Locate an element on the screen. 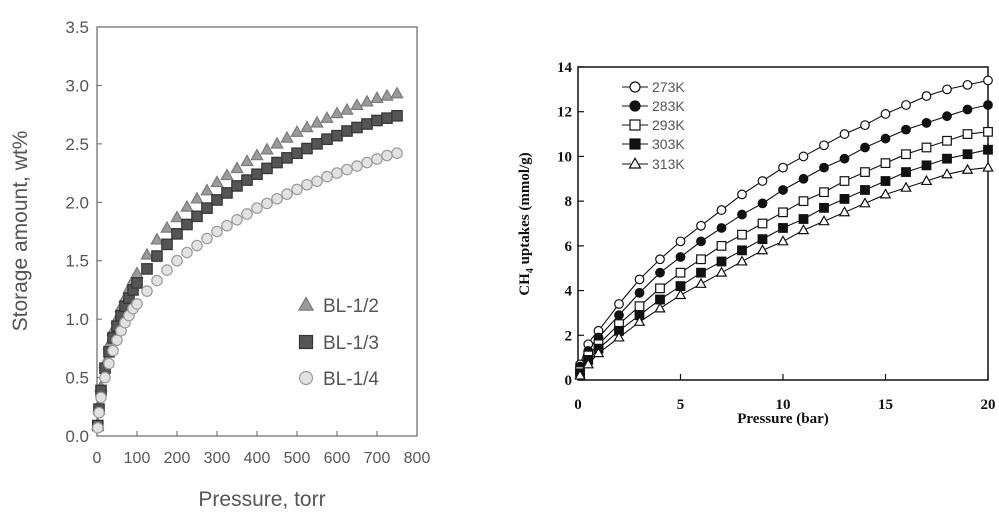 This screenshot has height=513, width=999. left-legend-label: BL-1/4 is located at coordinates (351, 379).